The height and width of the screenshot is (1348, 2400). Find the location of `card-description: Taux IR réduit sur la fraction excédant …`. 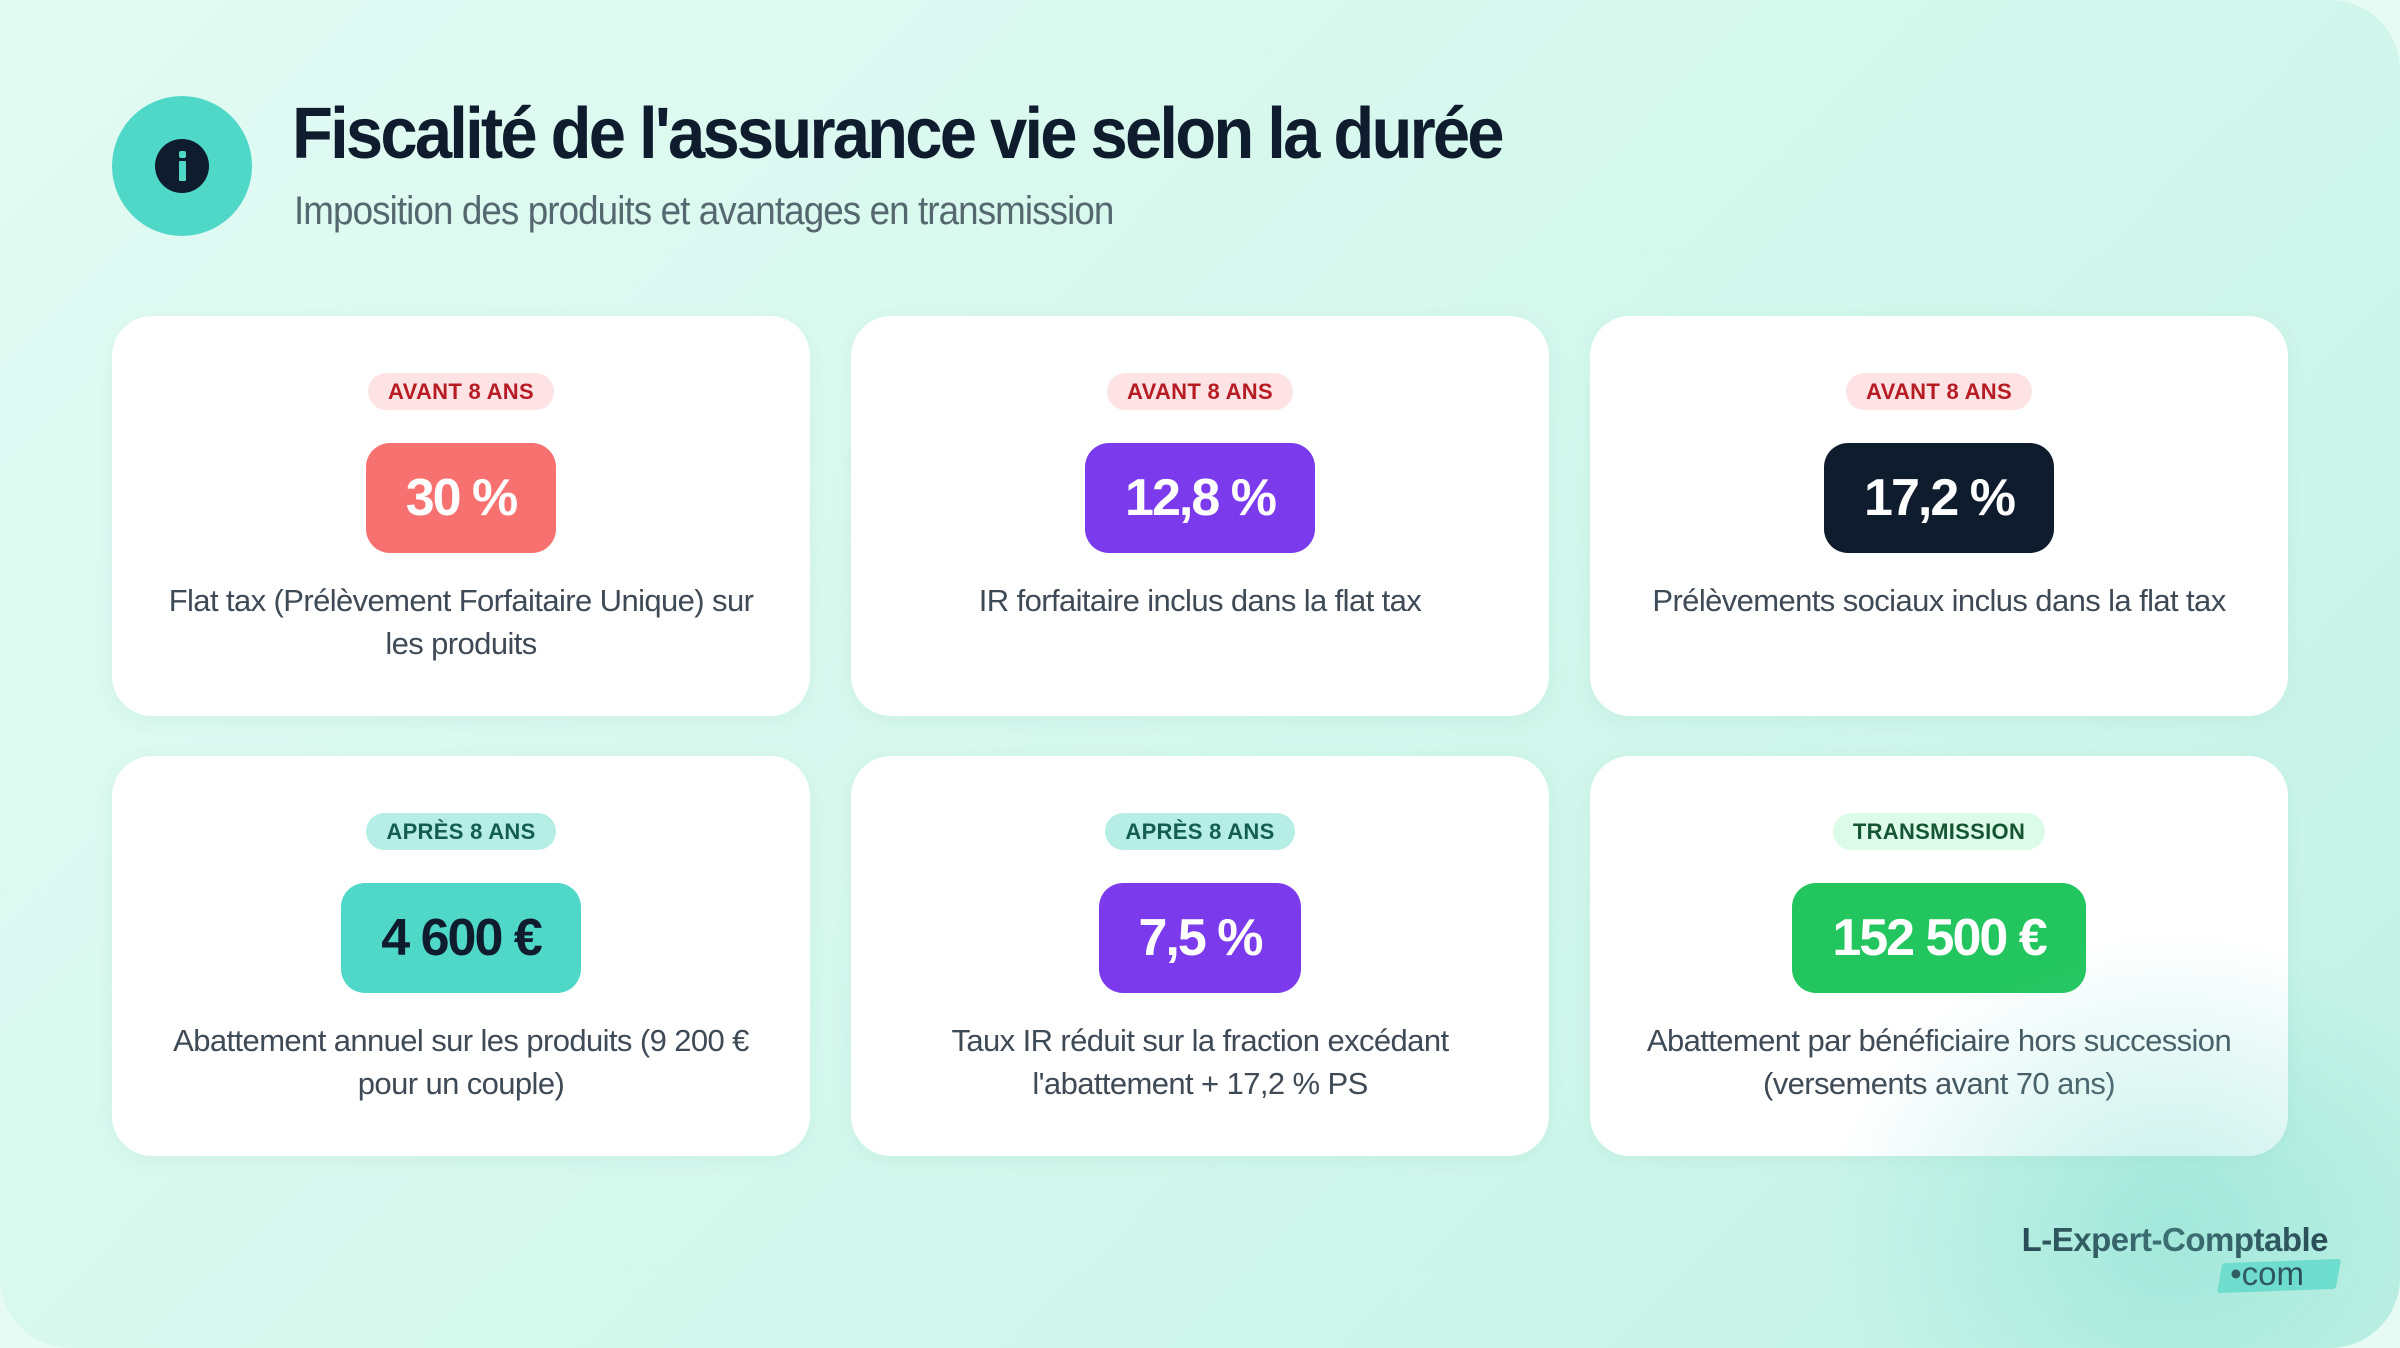

card-description: Taux IR réduit sur la fraction excédant … is located at coordinates (1200, 1062).